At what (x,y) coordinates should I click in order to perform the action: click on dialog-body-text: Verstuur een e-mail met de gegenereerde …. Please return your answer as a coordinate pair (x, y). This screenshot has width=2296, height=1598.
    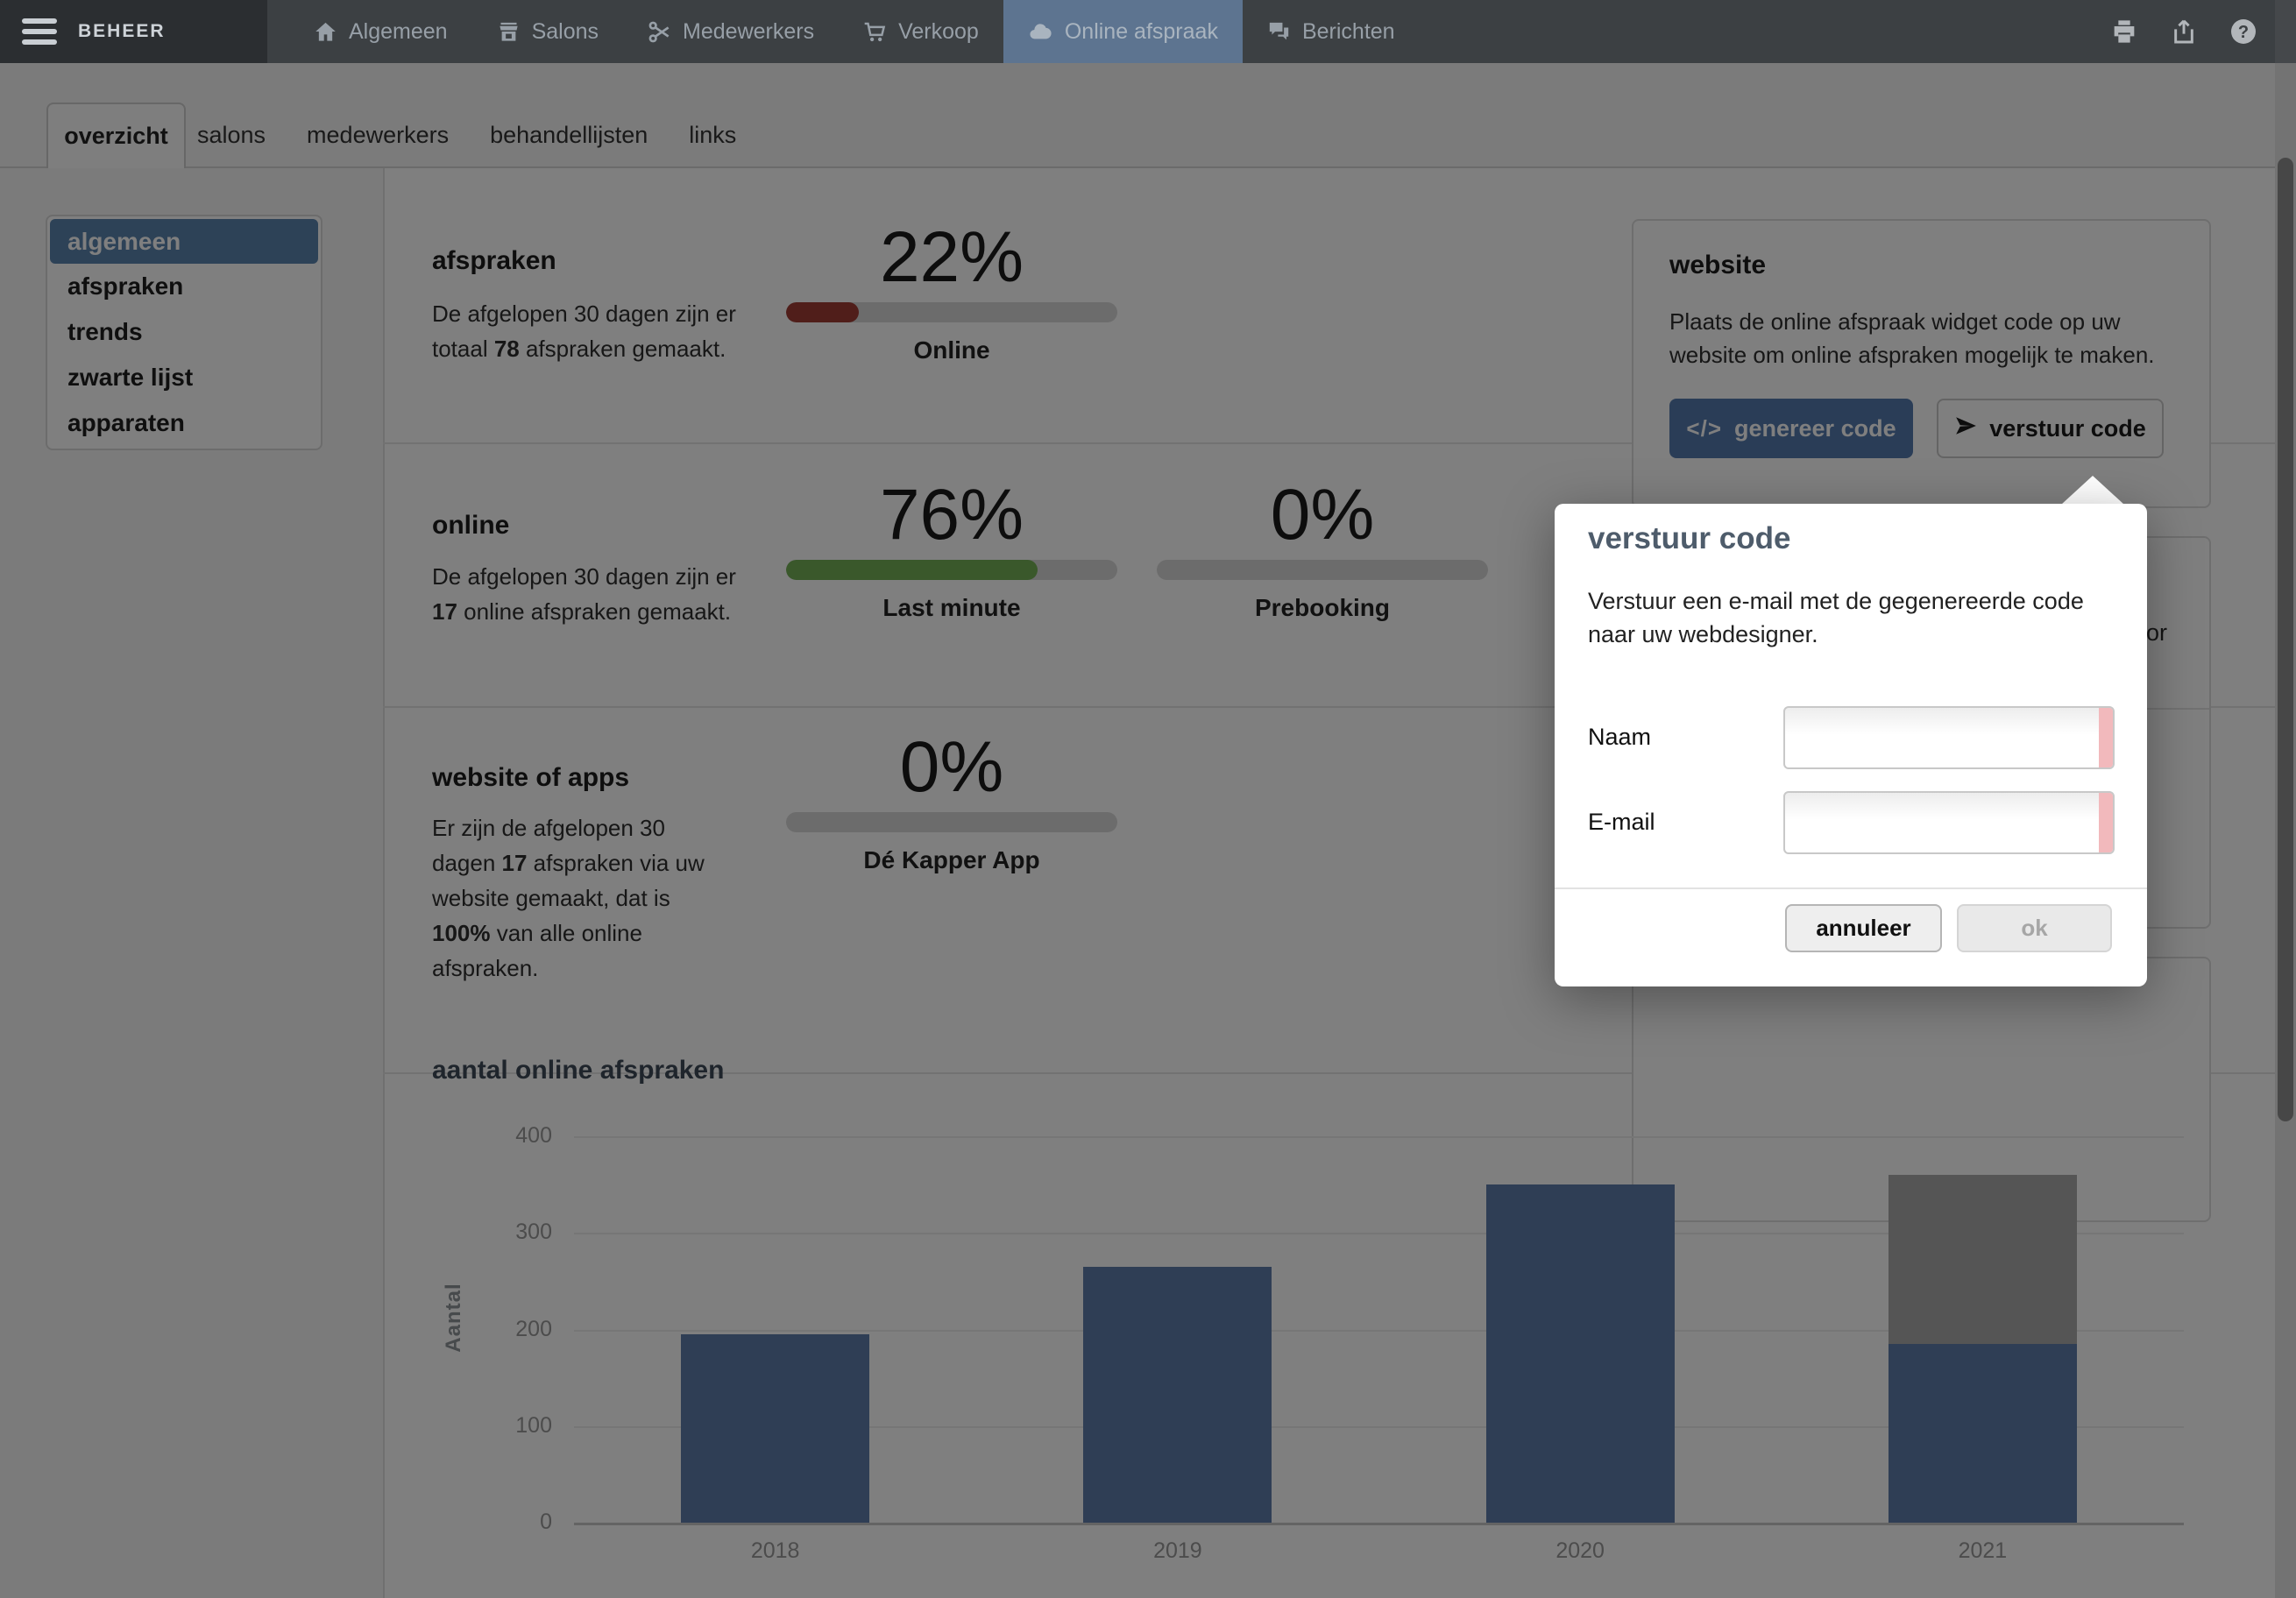
    Looking at the image, I should click on (1836, 618).